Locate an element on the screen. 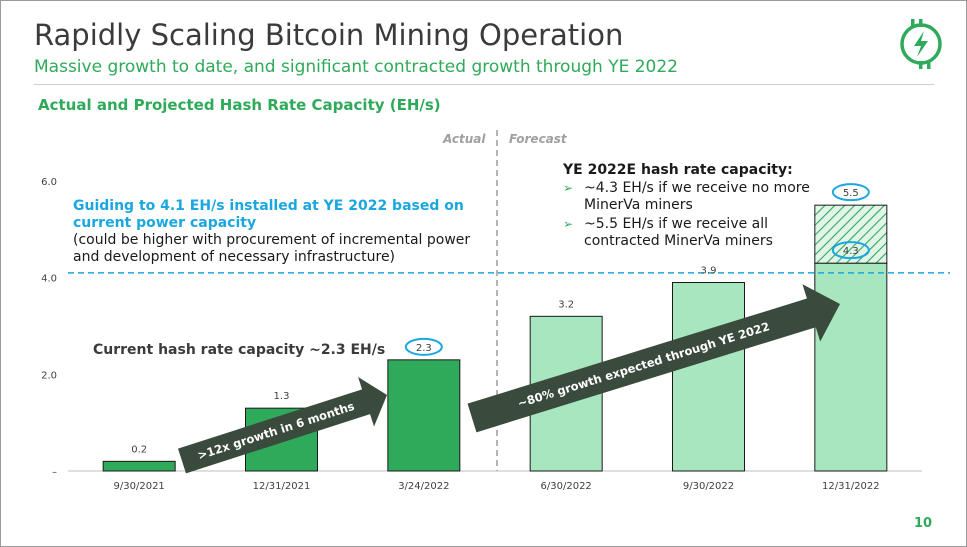 The height and width of the screenshot is (547, 967). page-title: Rapidly Scaling Bitcoin Mining Operation is located at coordinates (329, 35).